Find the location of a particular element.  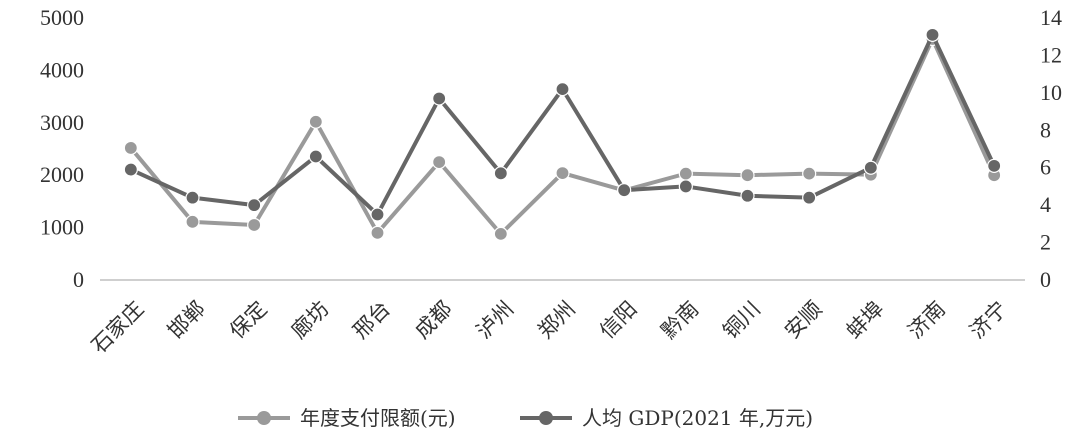

x-category-label: 廊坊 is located at coordinates (310, 320).